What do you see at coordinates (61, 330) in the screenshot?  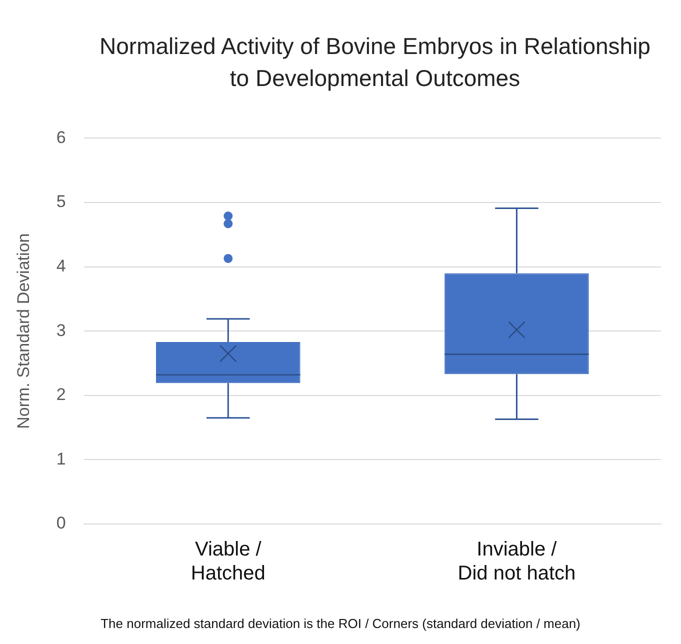 I see `y-tick-label: 3` at bounding box center [61, 330].